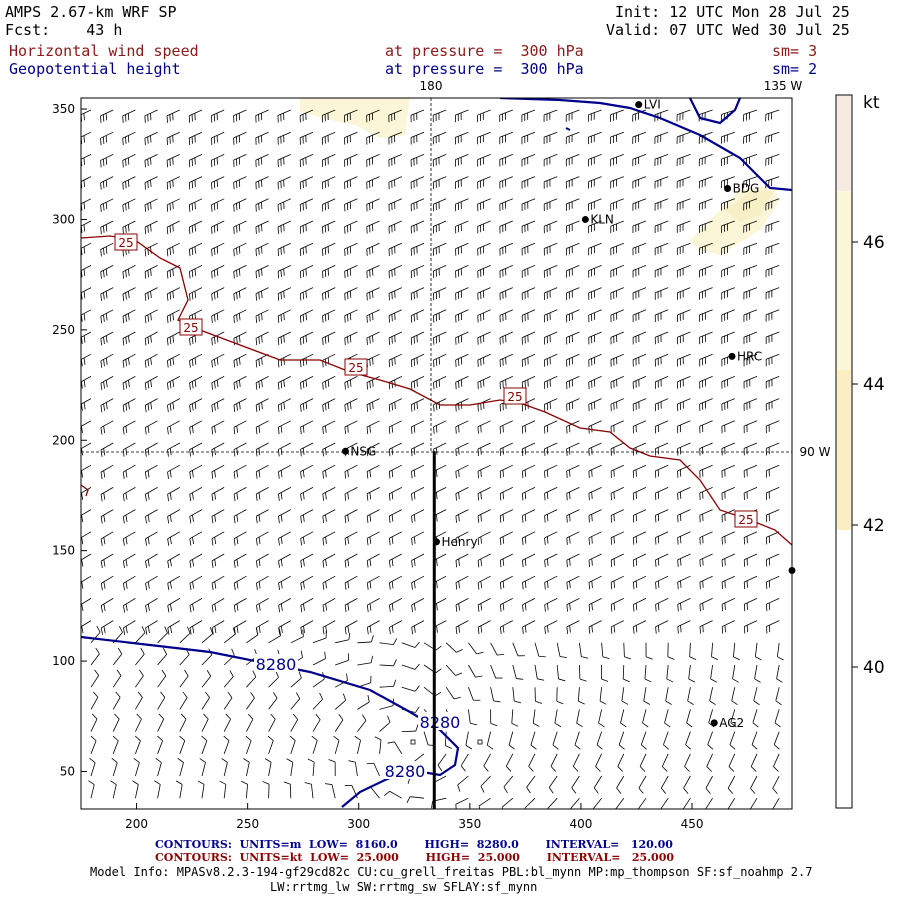  Describe the element at coordinates (404, 887) in the screenshot. I see `model-info-line2: LW:rrtmg_lw SW:rrtmg_sw SFLAY:sf_mynn` at that location.